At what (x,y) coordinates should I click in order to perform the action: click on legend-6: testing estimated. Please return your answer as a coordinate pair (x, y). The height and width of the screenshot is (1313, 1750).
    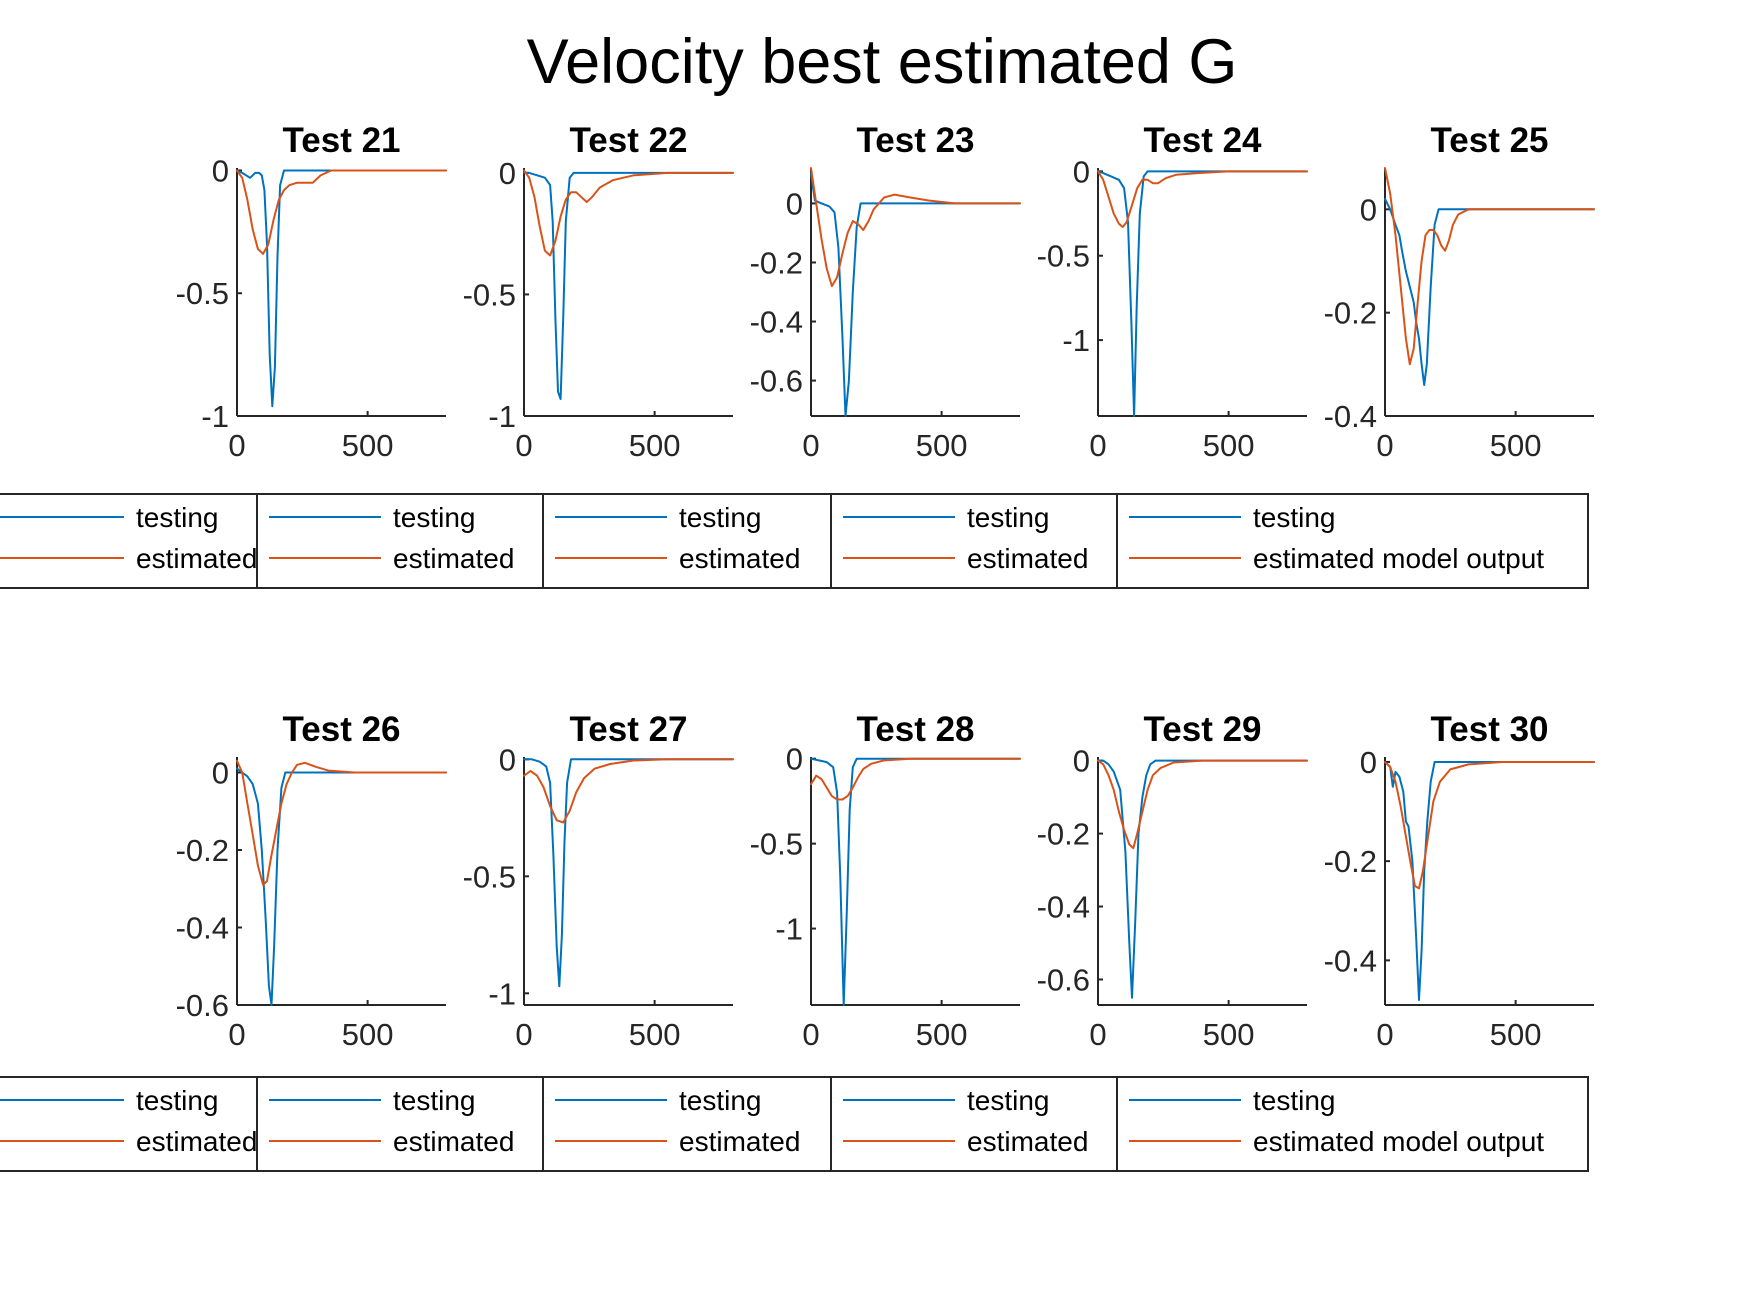
    Looking at the image, I should click on (129, 1124).